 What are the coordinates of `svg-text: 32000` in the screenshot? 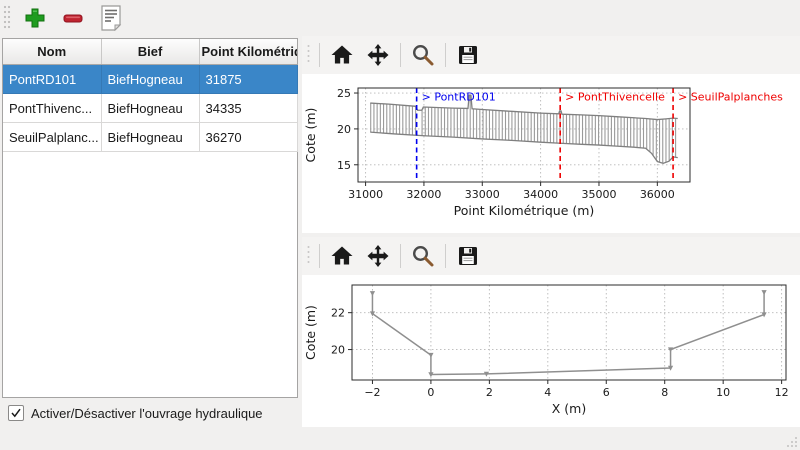 It's located at (423, 194).